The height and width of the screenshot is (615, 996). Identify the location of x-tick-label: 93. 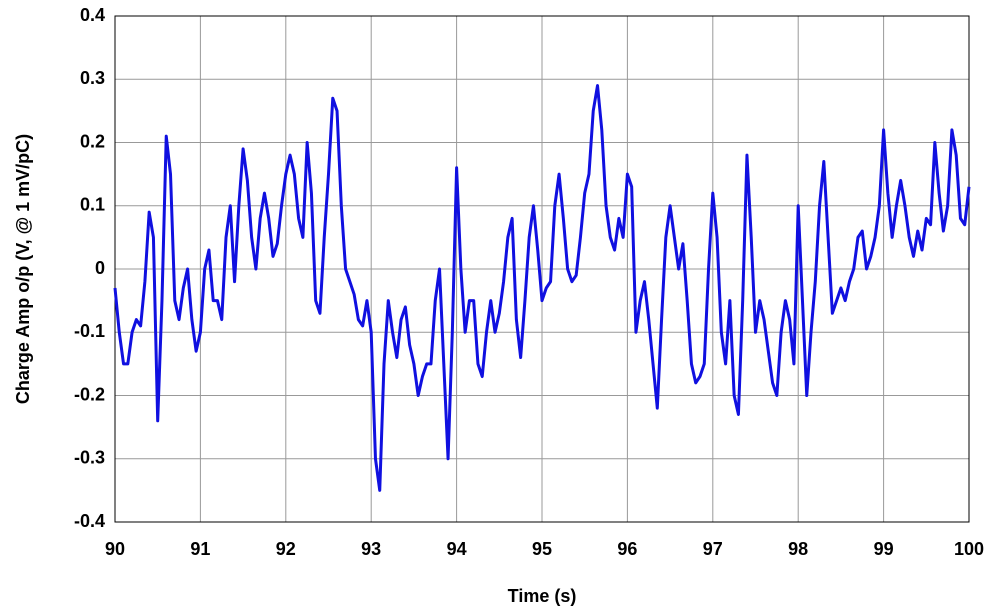
(371, 549).